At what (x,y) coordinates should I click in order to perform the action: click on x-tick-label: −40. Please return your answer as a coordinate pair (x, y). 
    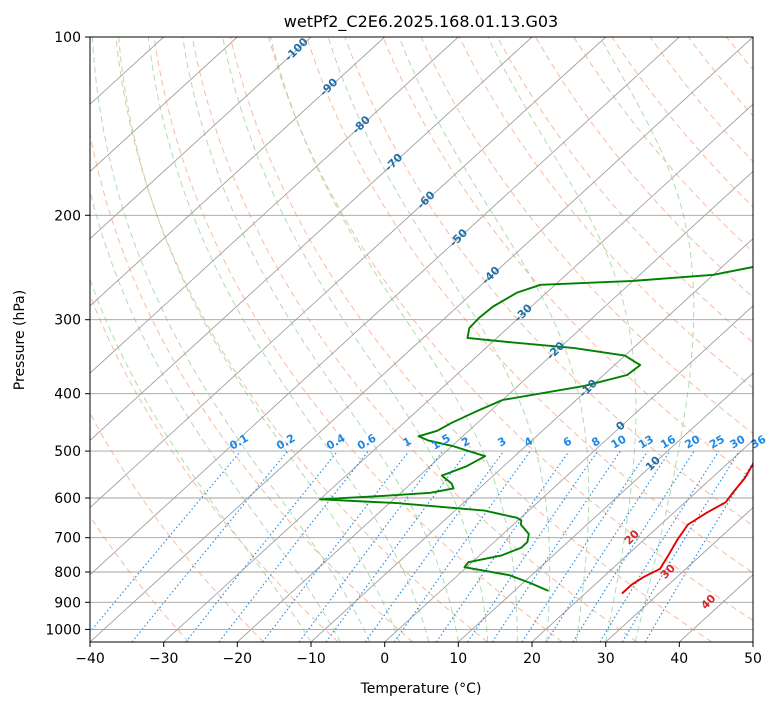
    Looking at the image, I should click on (90, 659).